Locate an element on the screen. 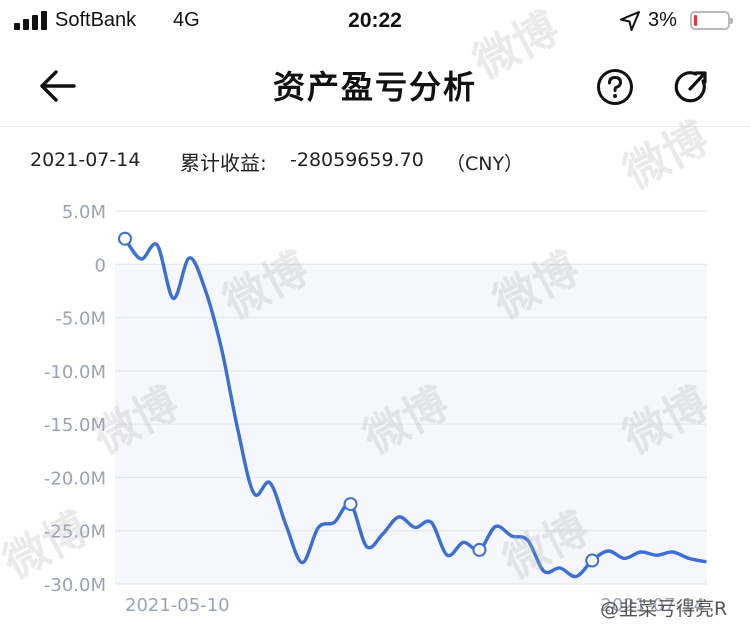 Image resolution: width=750 pixels, height=624 pixels. y-tick-label: -10.0M is located at coordinates (75, 372).